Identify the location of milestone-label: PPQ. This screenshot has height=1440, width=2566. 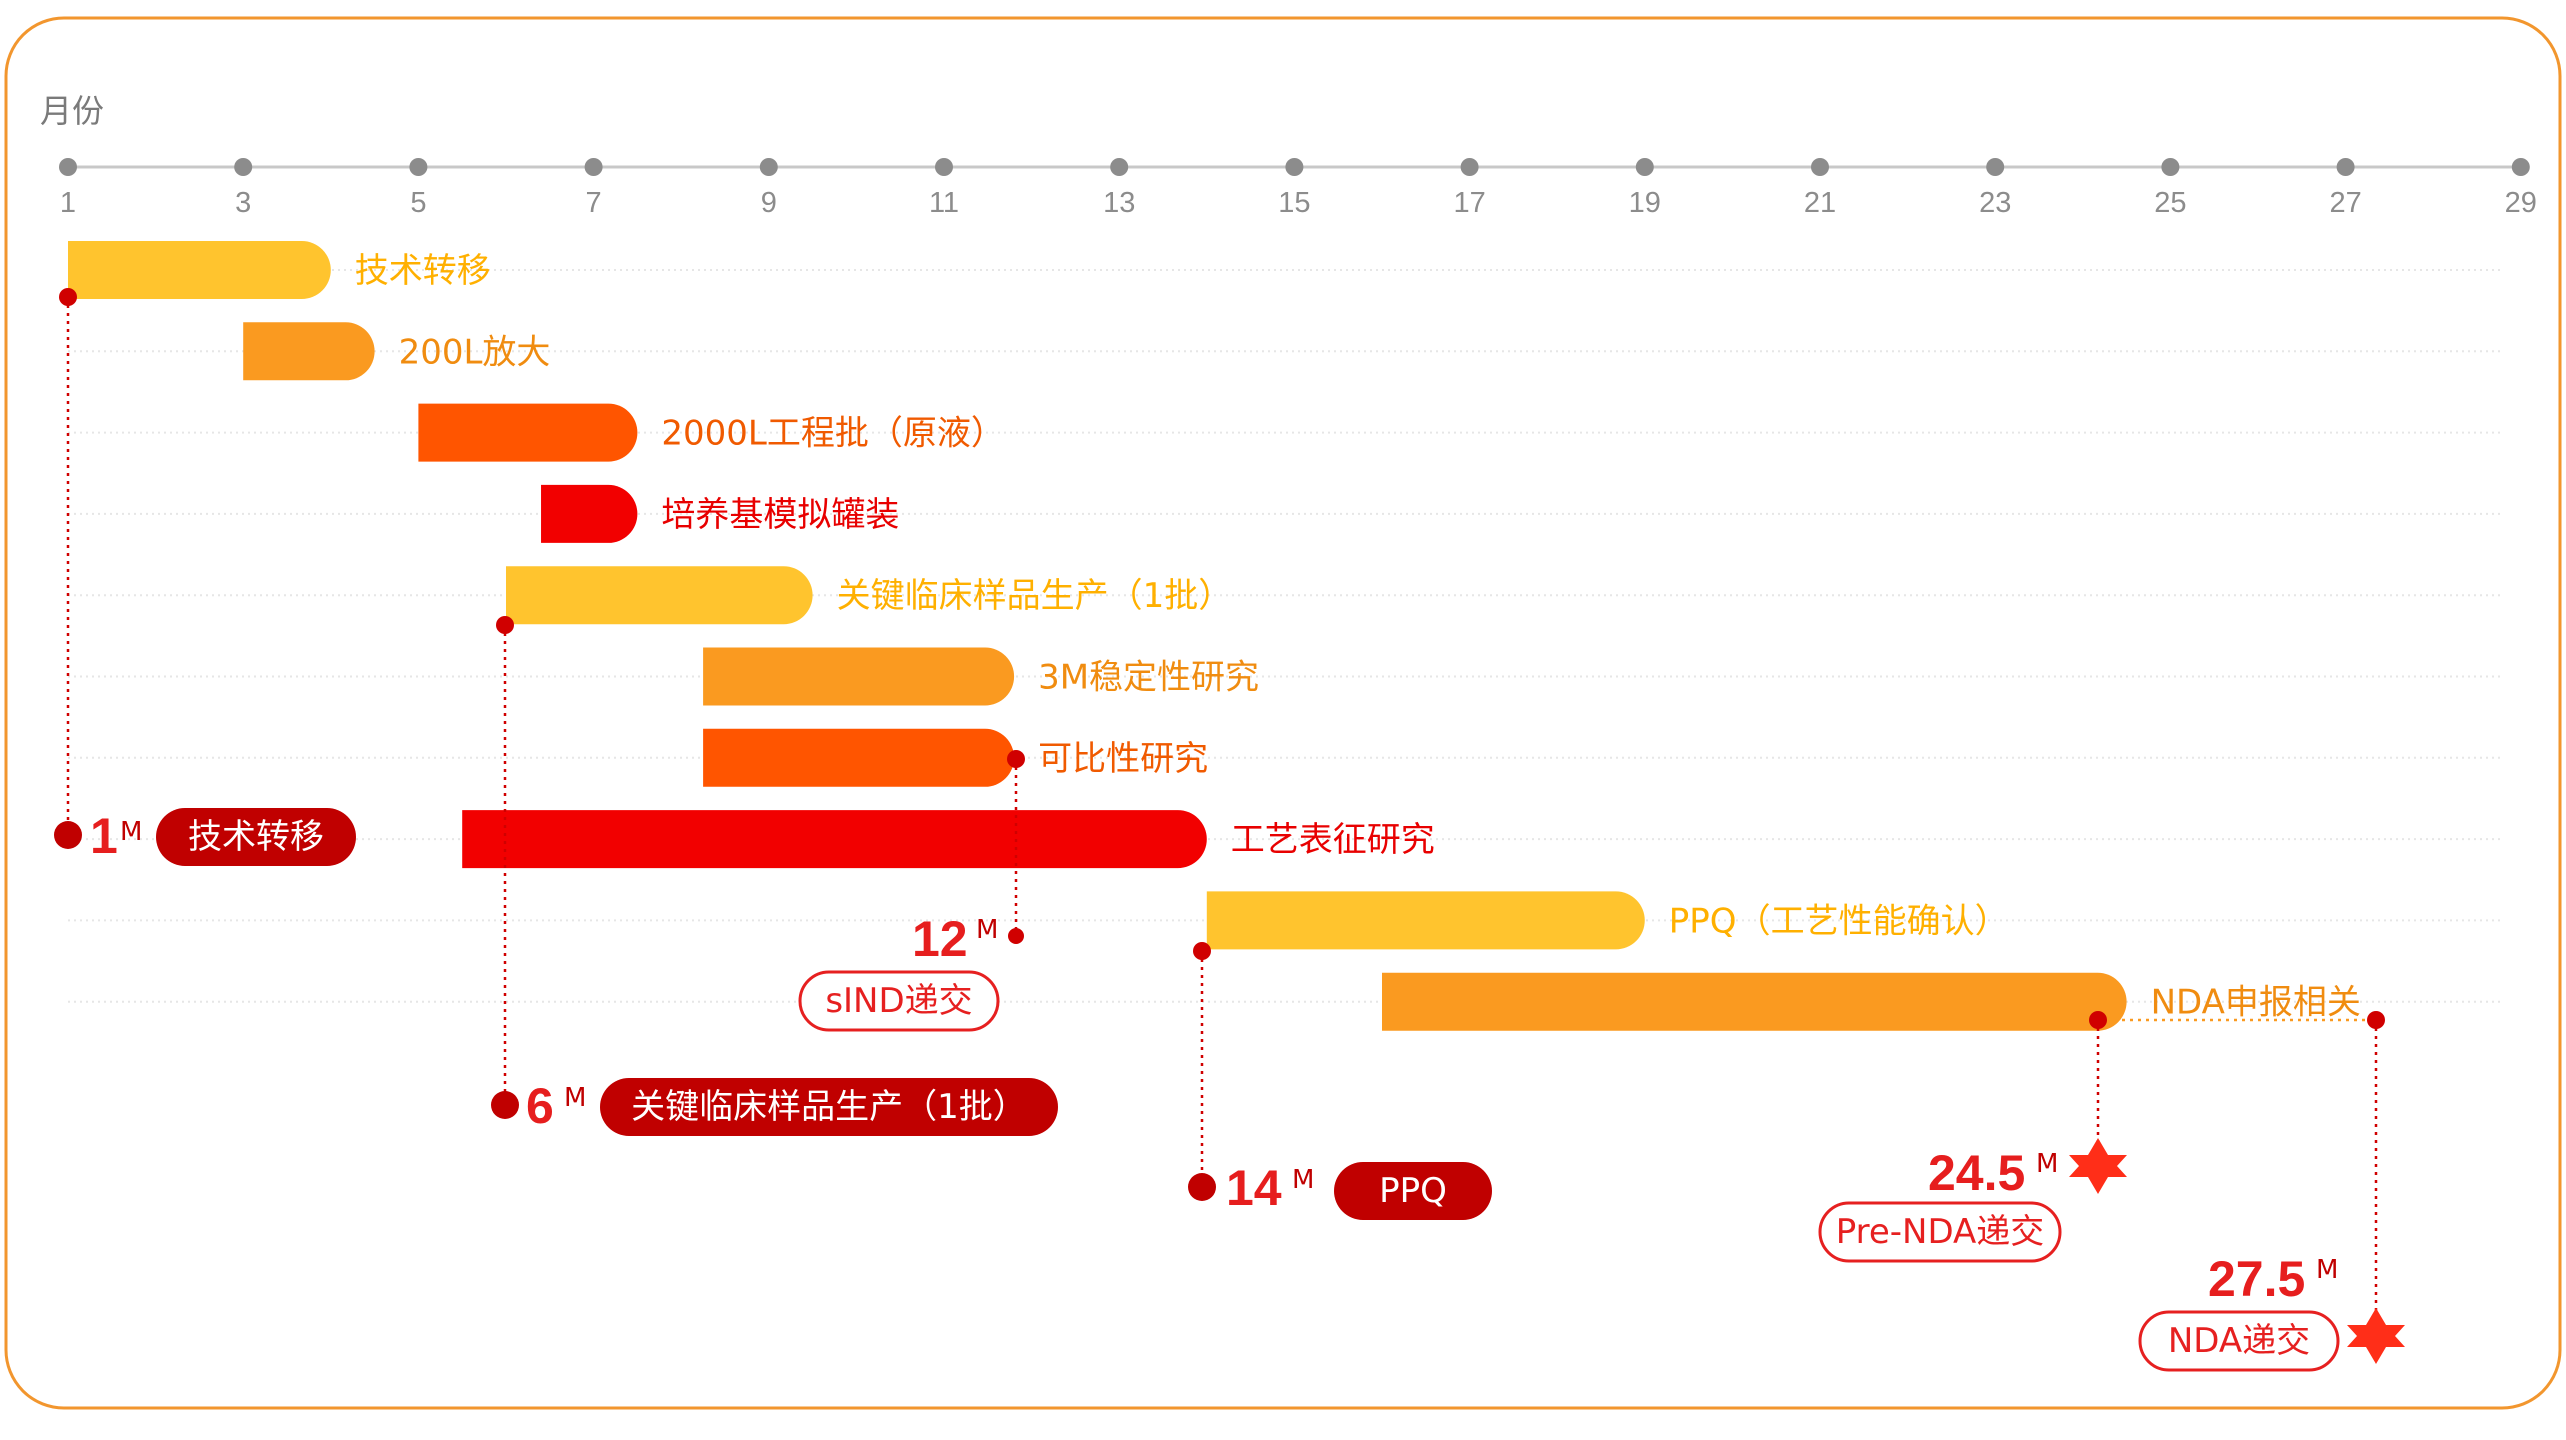
(1413, 1191).